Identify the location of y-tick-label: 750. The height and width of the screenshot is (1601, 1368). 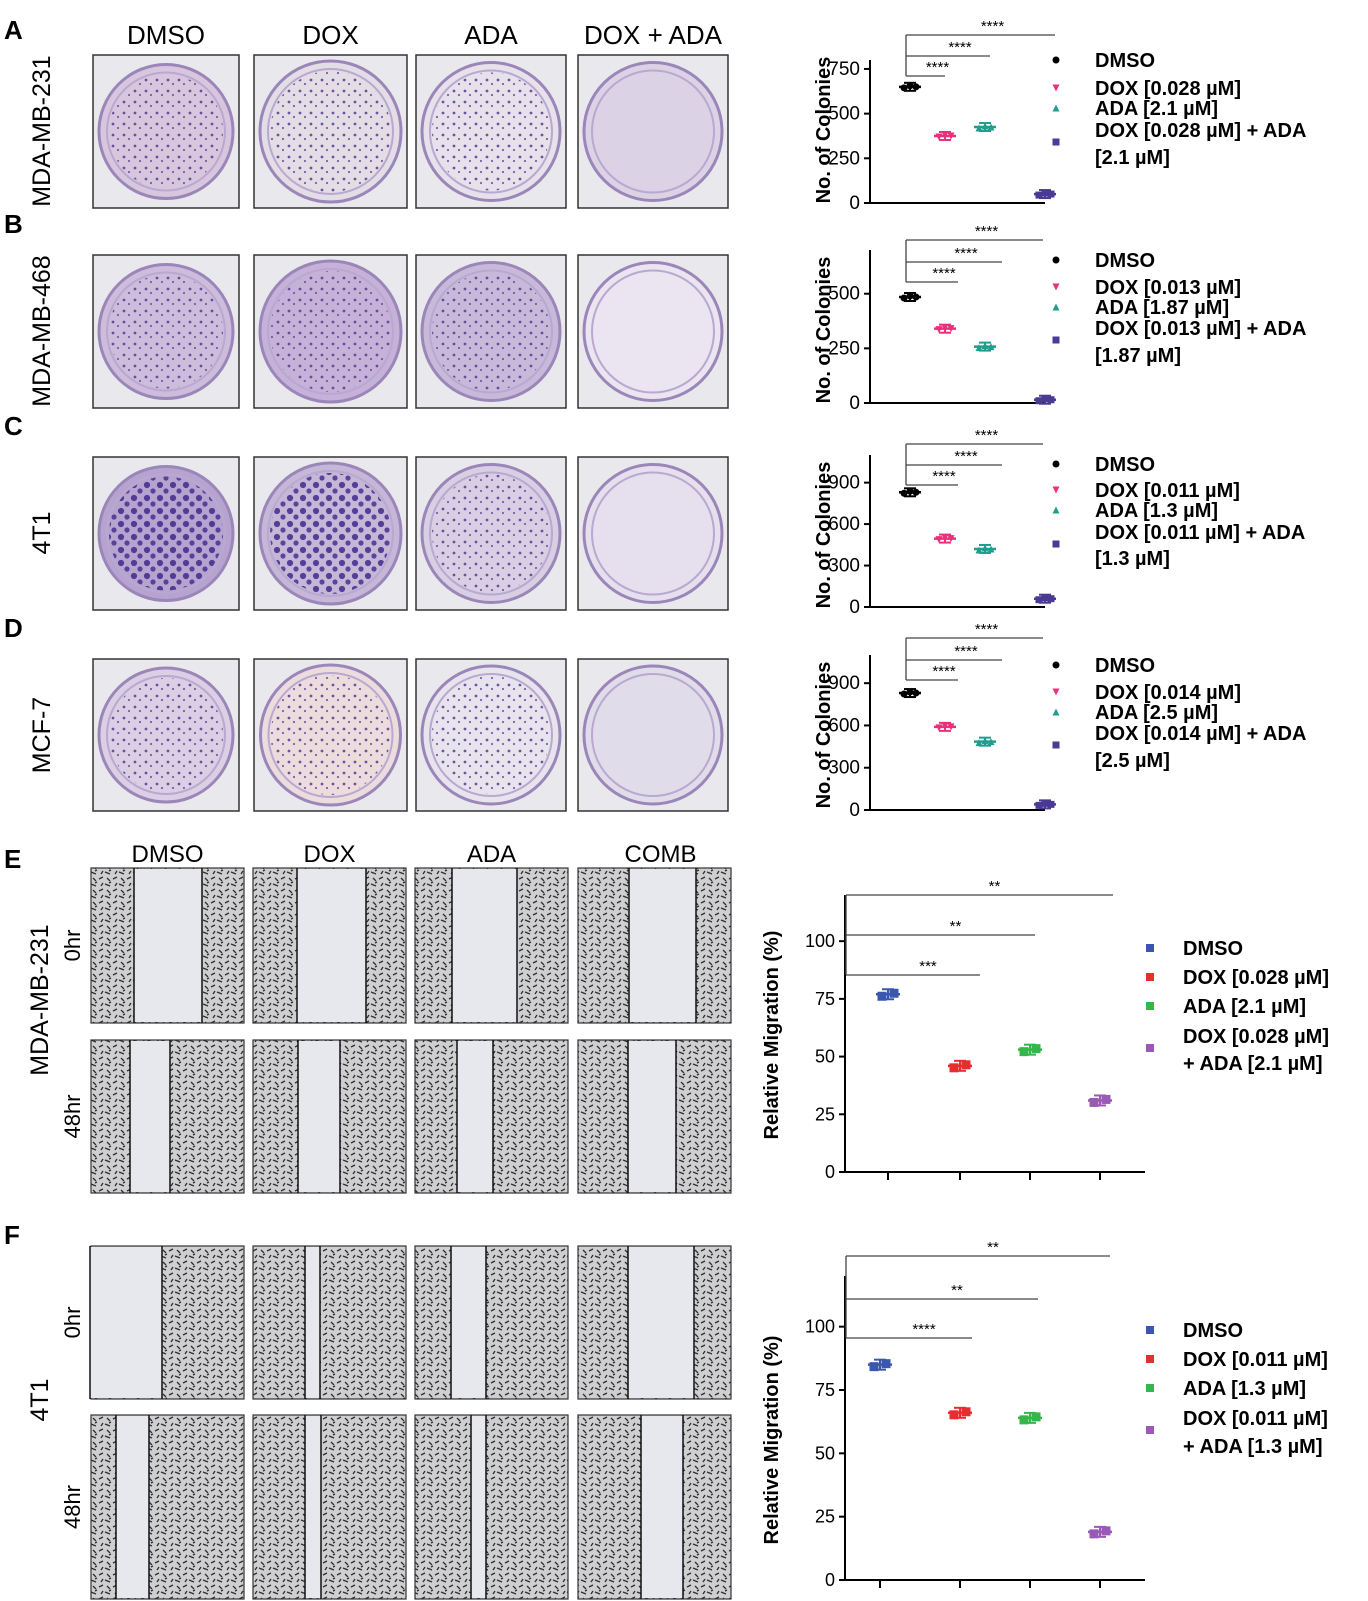
(844, 69).